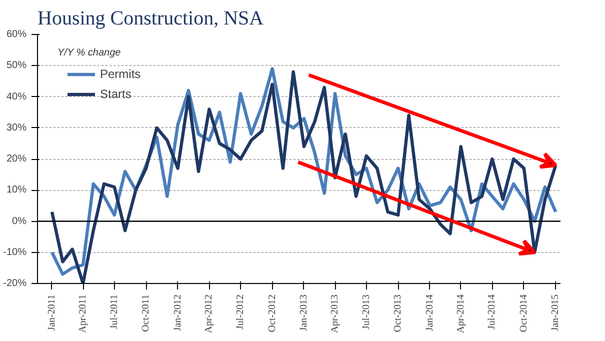 The width and height of the screenshot is (605, 341). I want to click on y-tick-label: 50%, so click(16, 66).